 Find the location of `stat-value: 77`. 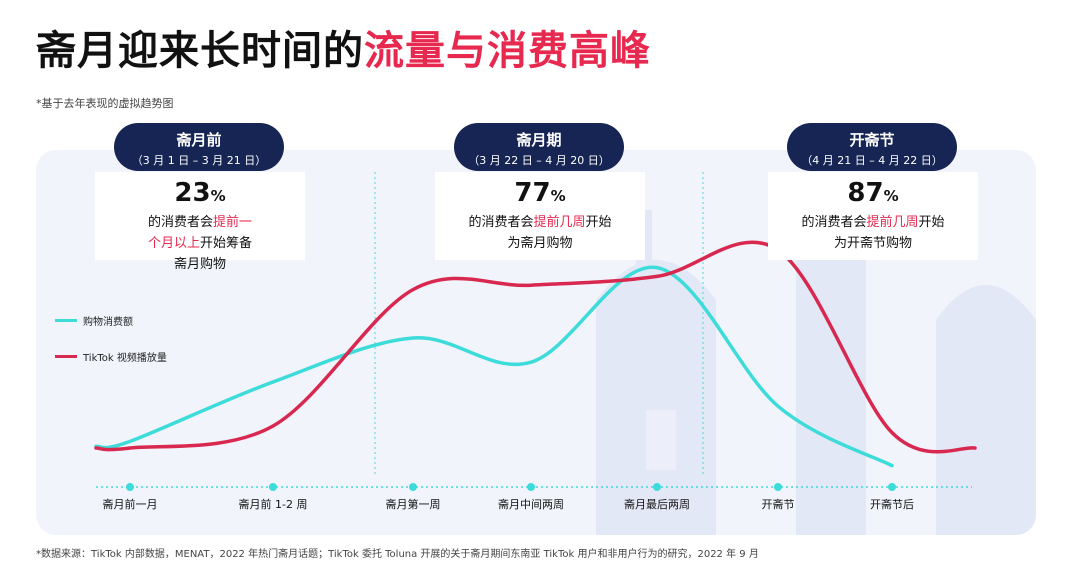

stat-value: 77 is located at coordinates (532, 193).